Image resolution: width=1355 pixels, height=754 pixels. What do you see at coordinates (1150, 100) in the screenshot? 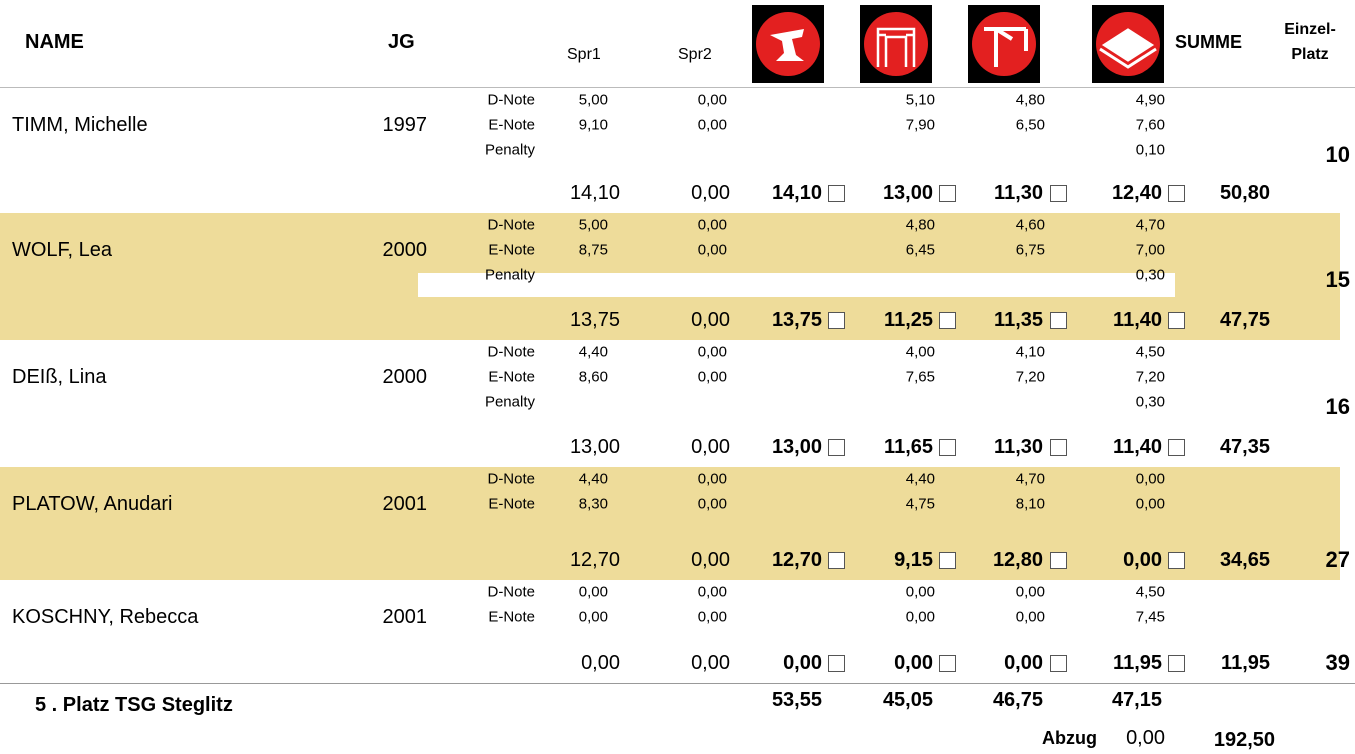
I see `score: 4,90` at bounding box center [1150, 100].